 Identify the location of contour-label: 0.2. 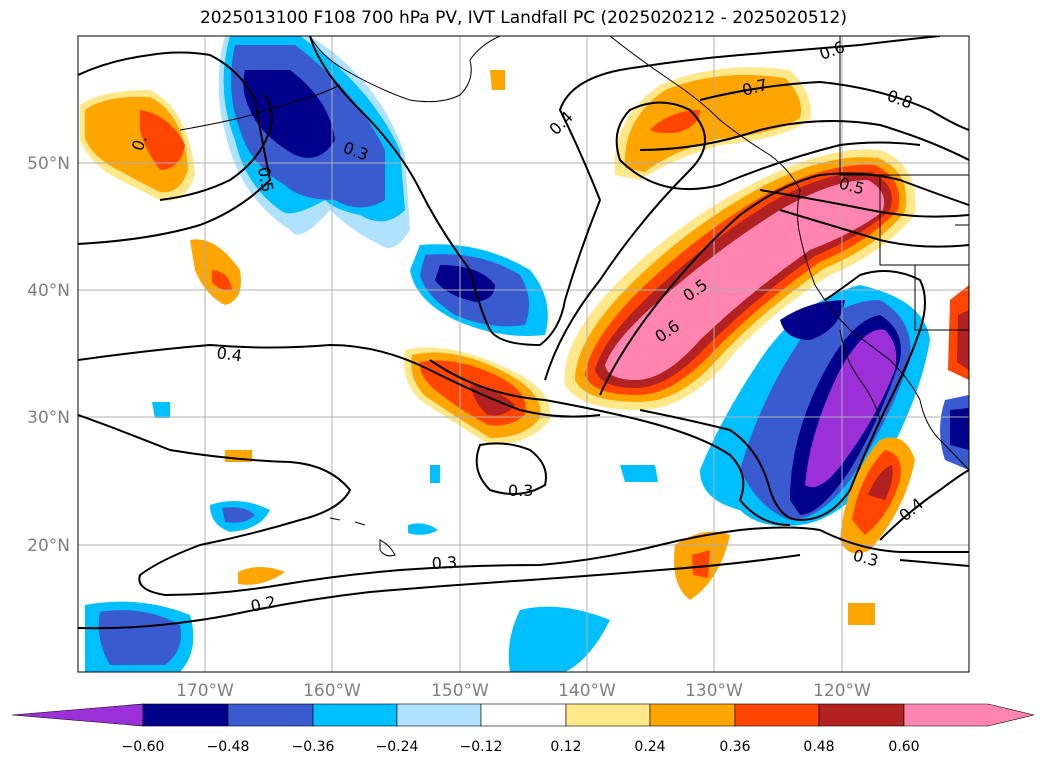
(263, 604).